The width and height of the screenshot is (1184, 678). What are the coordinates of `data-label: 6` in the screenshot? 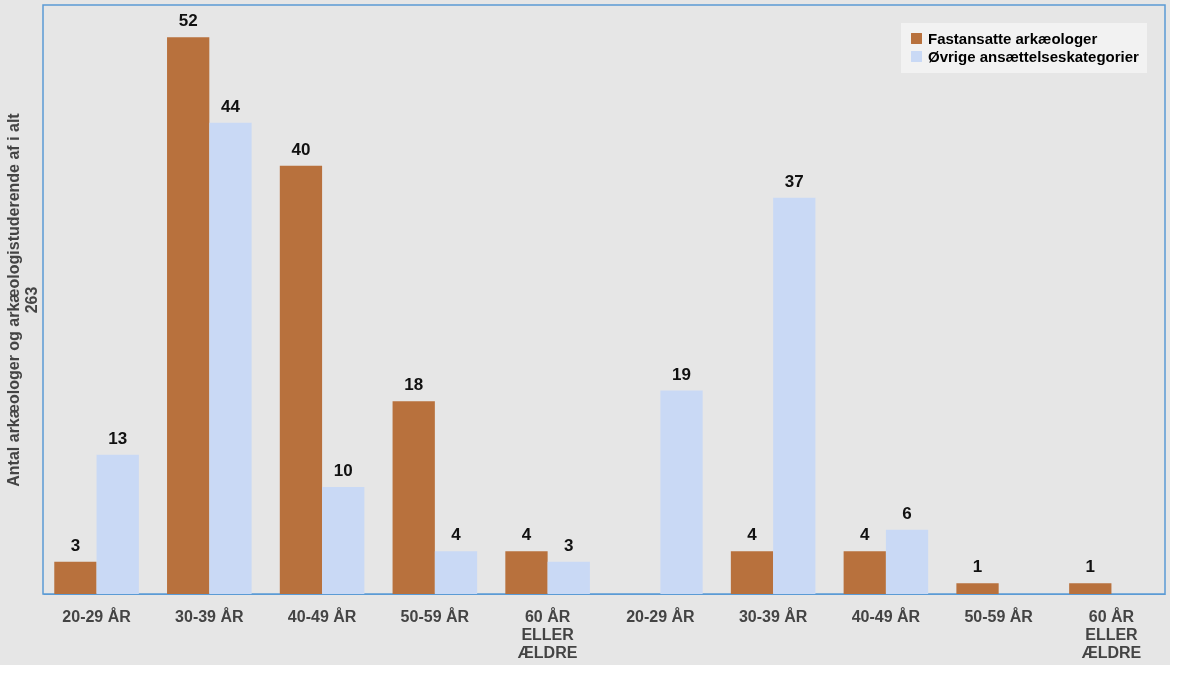 It's located at (907, 513).